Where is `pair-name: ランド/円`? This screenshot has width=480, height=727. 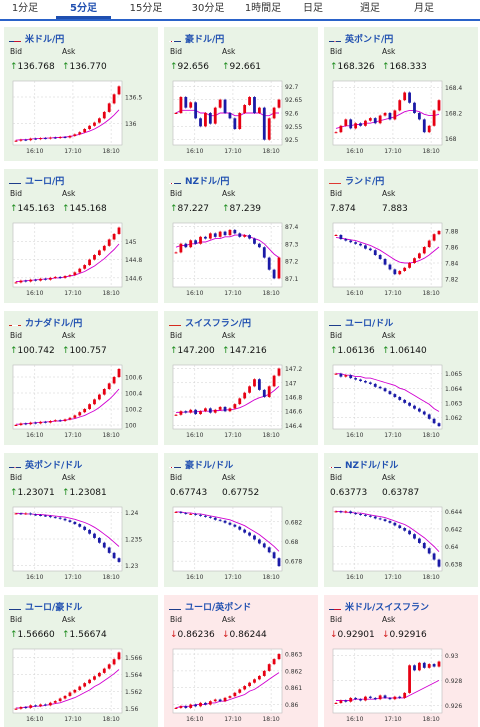
pair-name: ランド/円 is located at coordinates (365, 181).